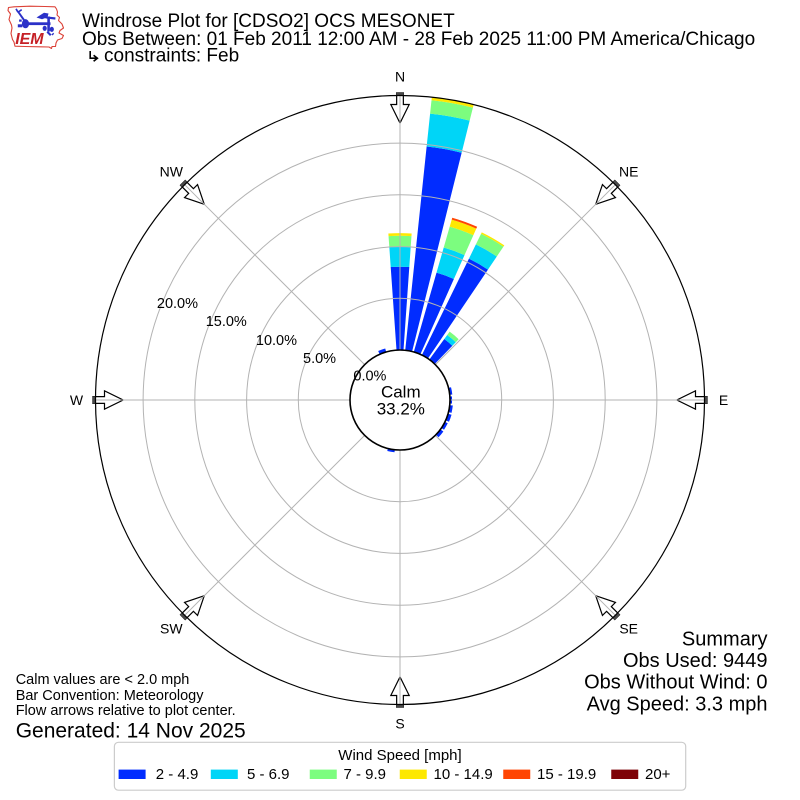 This screenshot has width=800, height=800. Describe the element at coordinates (401, 391) in the screenshot. I see `svg-text: Calm` at that location.